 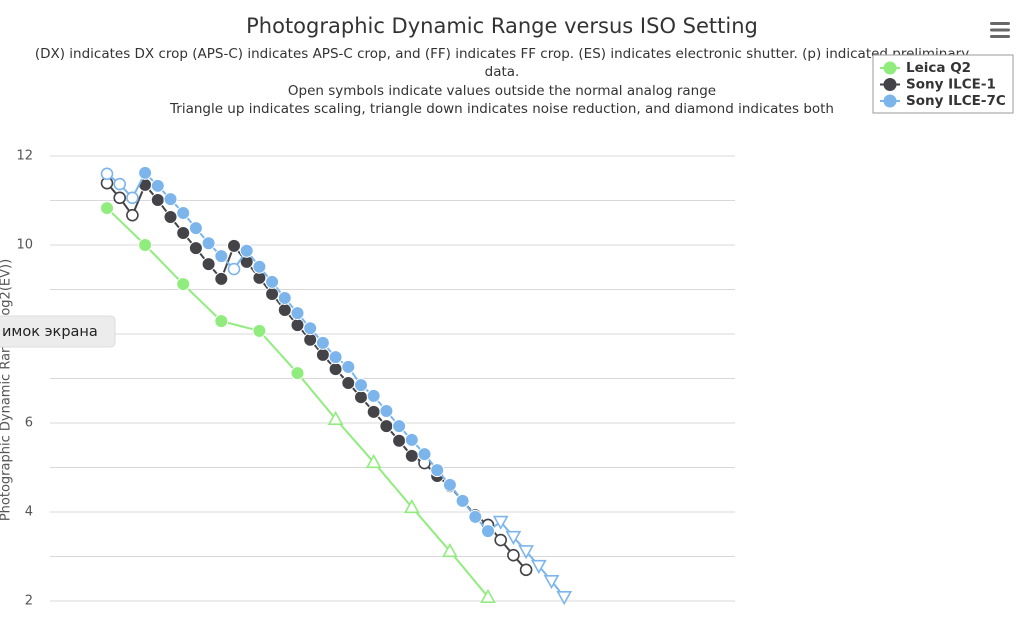 What do you see at coordinates (951, 85) in the screenshot?
I see `legend-label: Sony ILCE-1` at bounding box center [951, 85].